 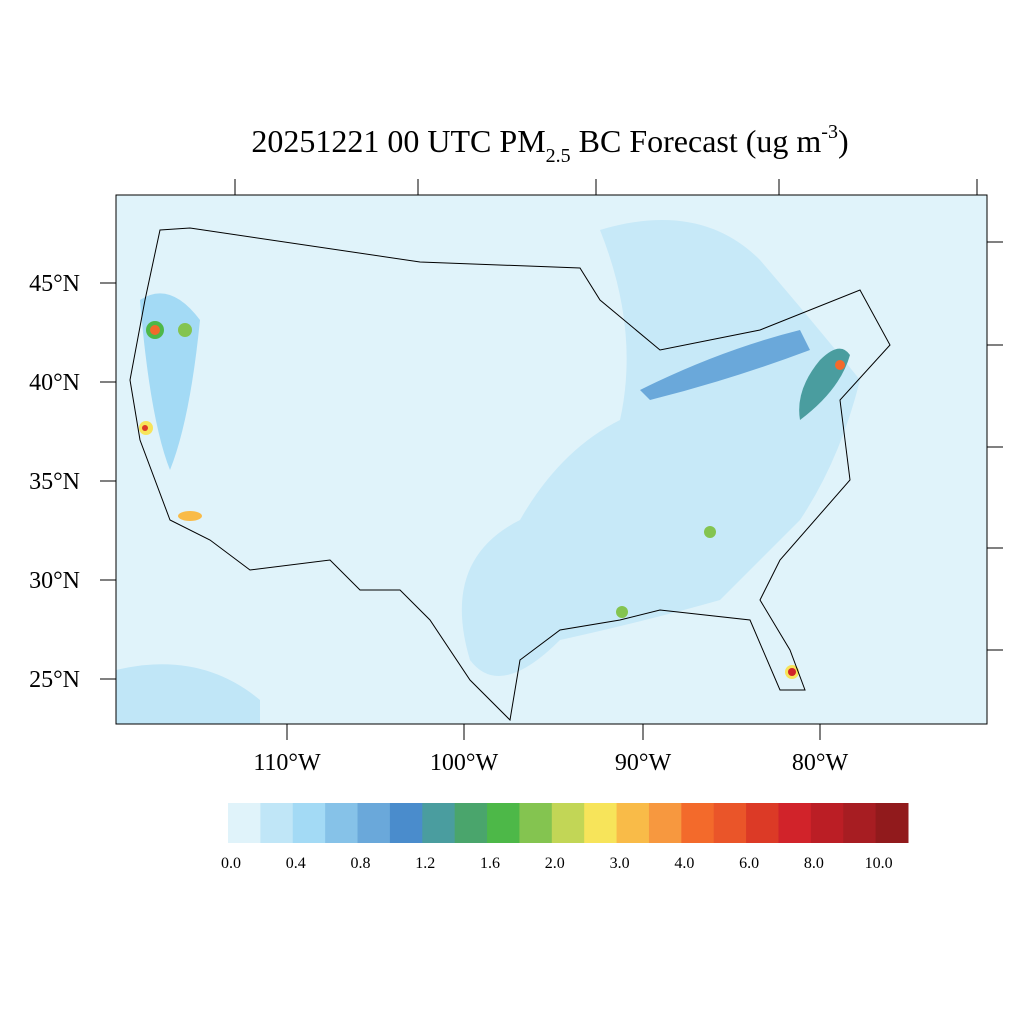 I want to click on lon-label: 80°W, so click(x=820, y=763).